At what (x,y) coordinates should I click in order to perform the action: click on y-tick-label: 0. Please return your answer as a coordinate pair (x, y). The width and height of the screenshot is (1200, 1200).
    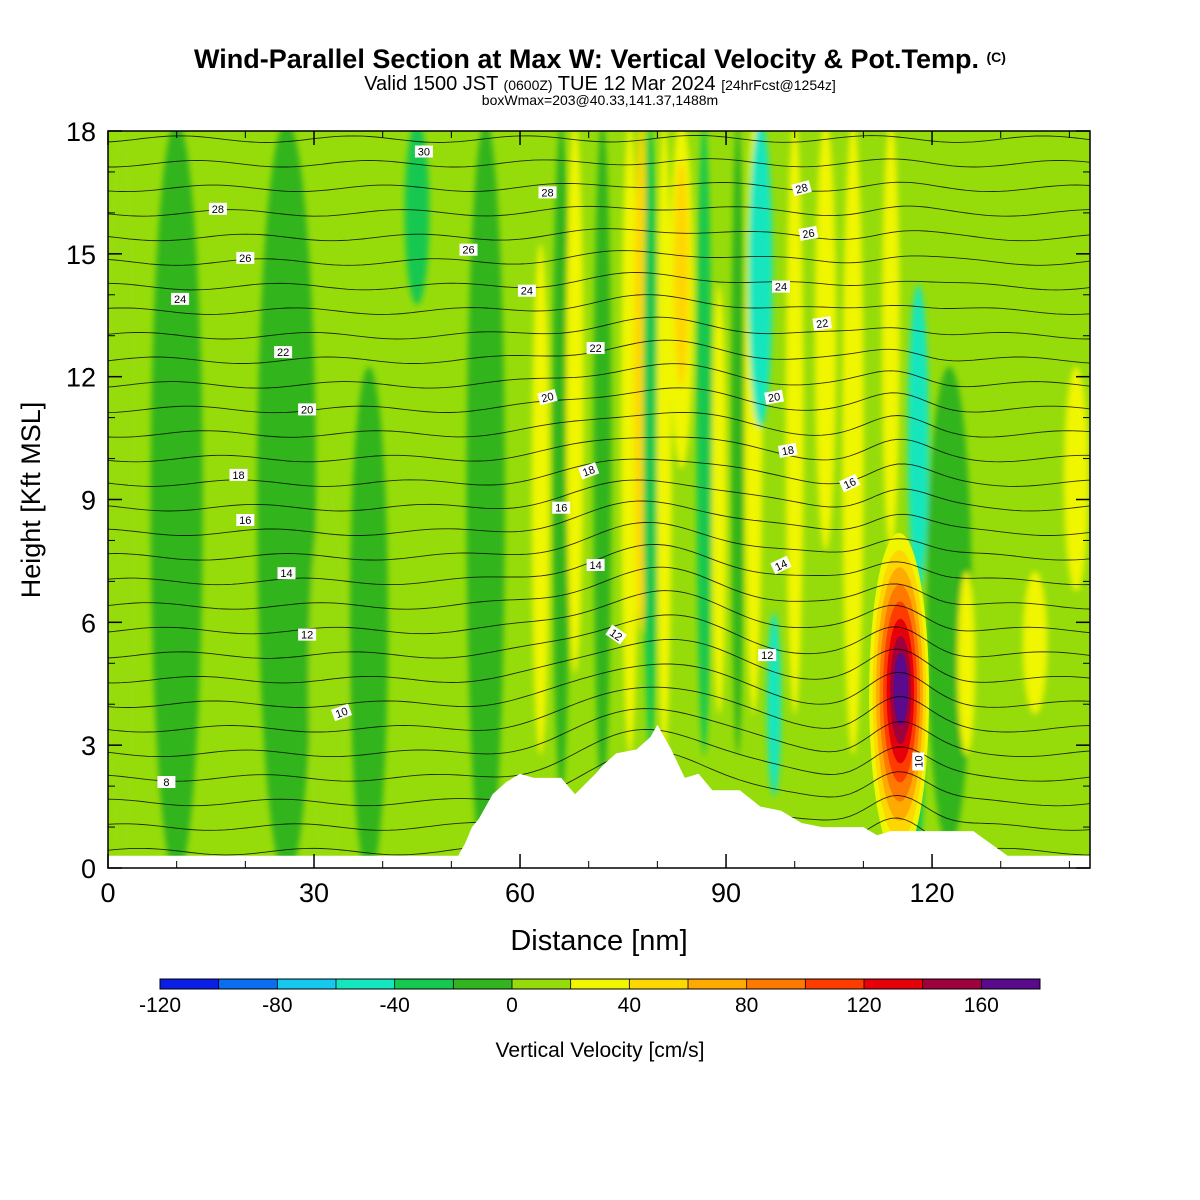
    Looking at the image, I should click on (88, 869).